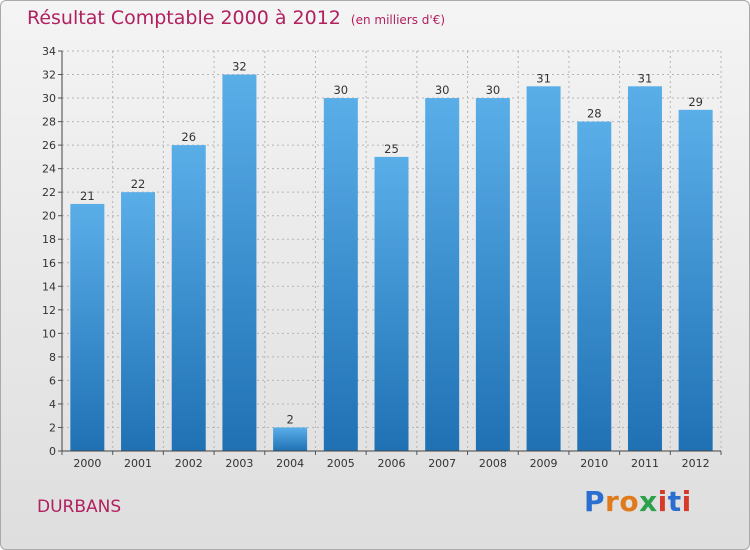 This screenshot has width=750, height=550. I want to click on data-label-2002: 26, so click(188, 137).